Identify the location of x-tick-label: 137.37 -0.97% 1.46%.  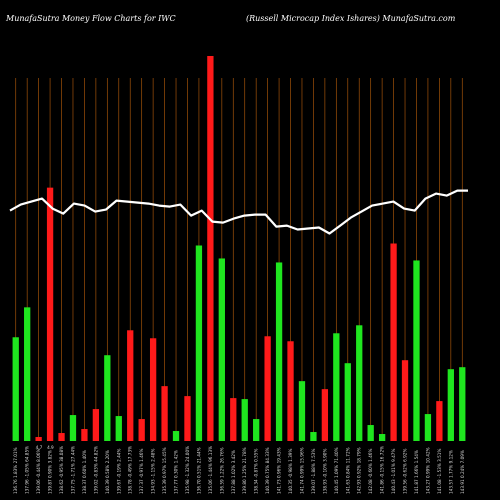
(141, 471).